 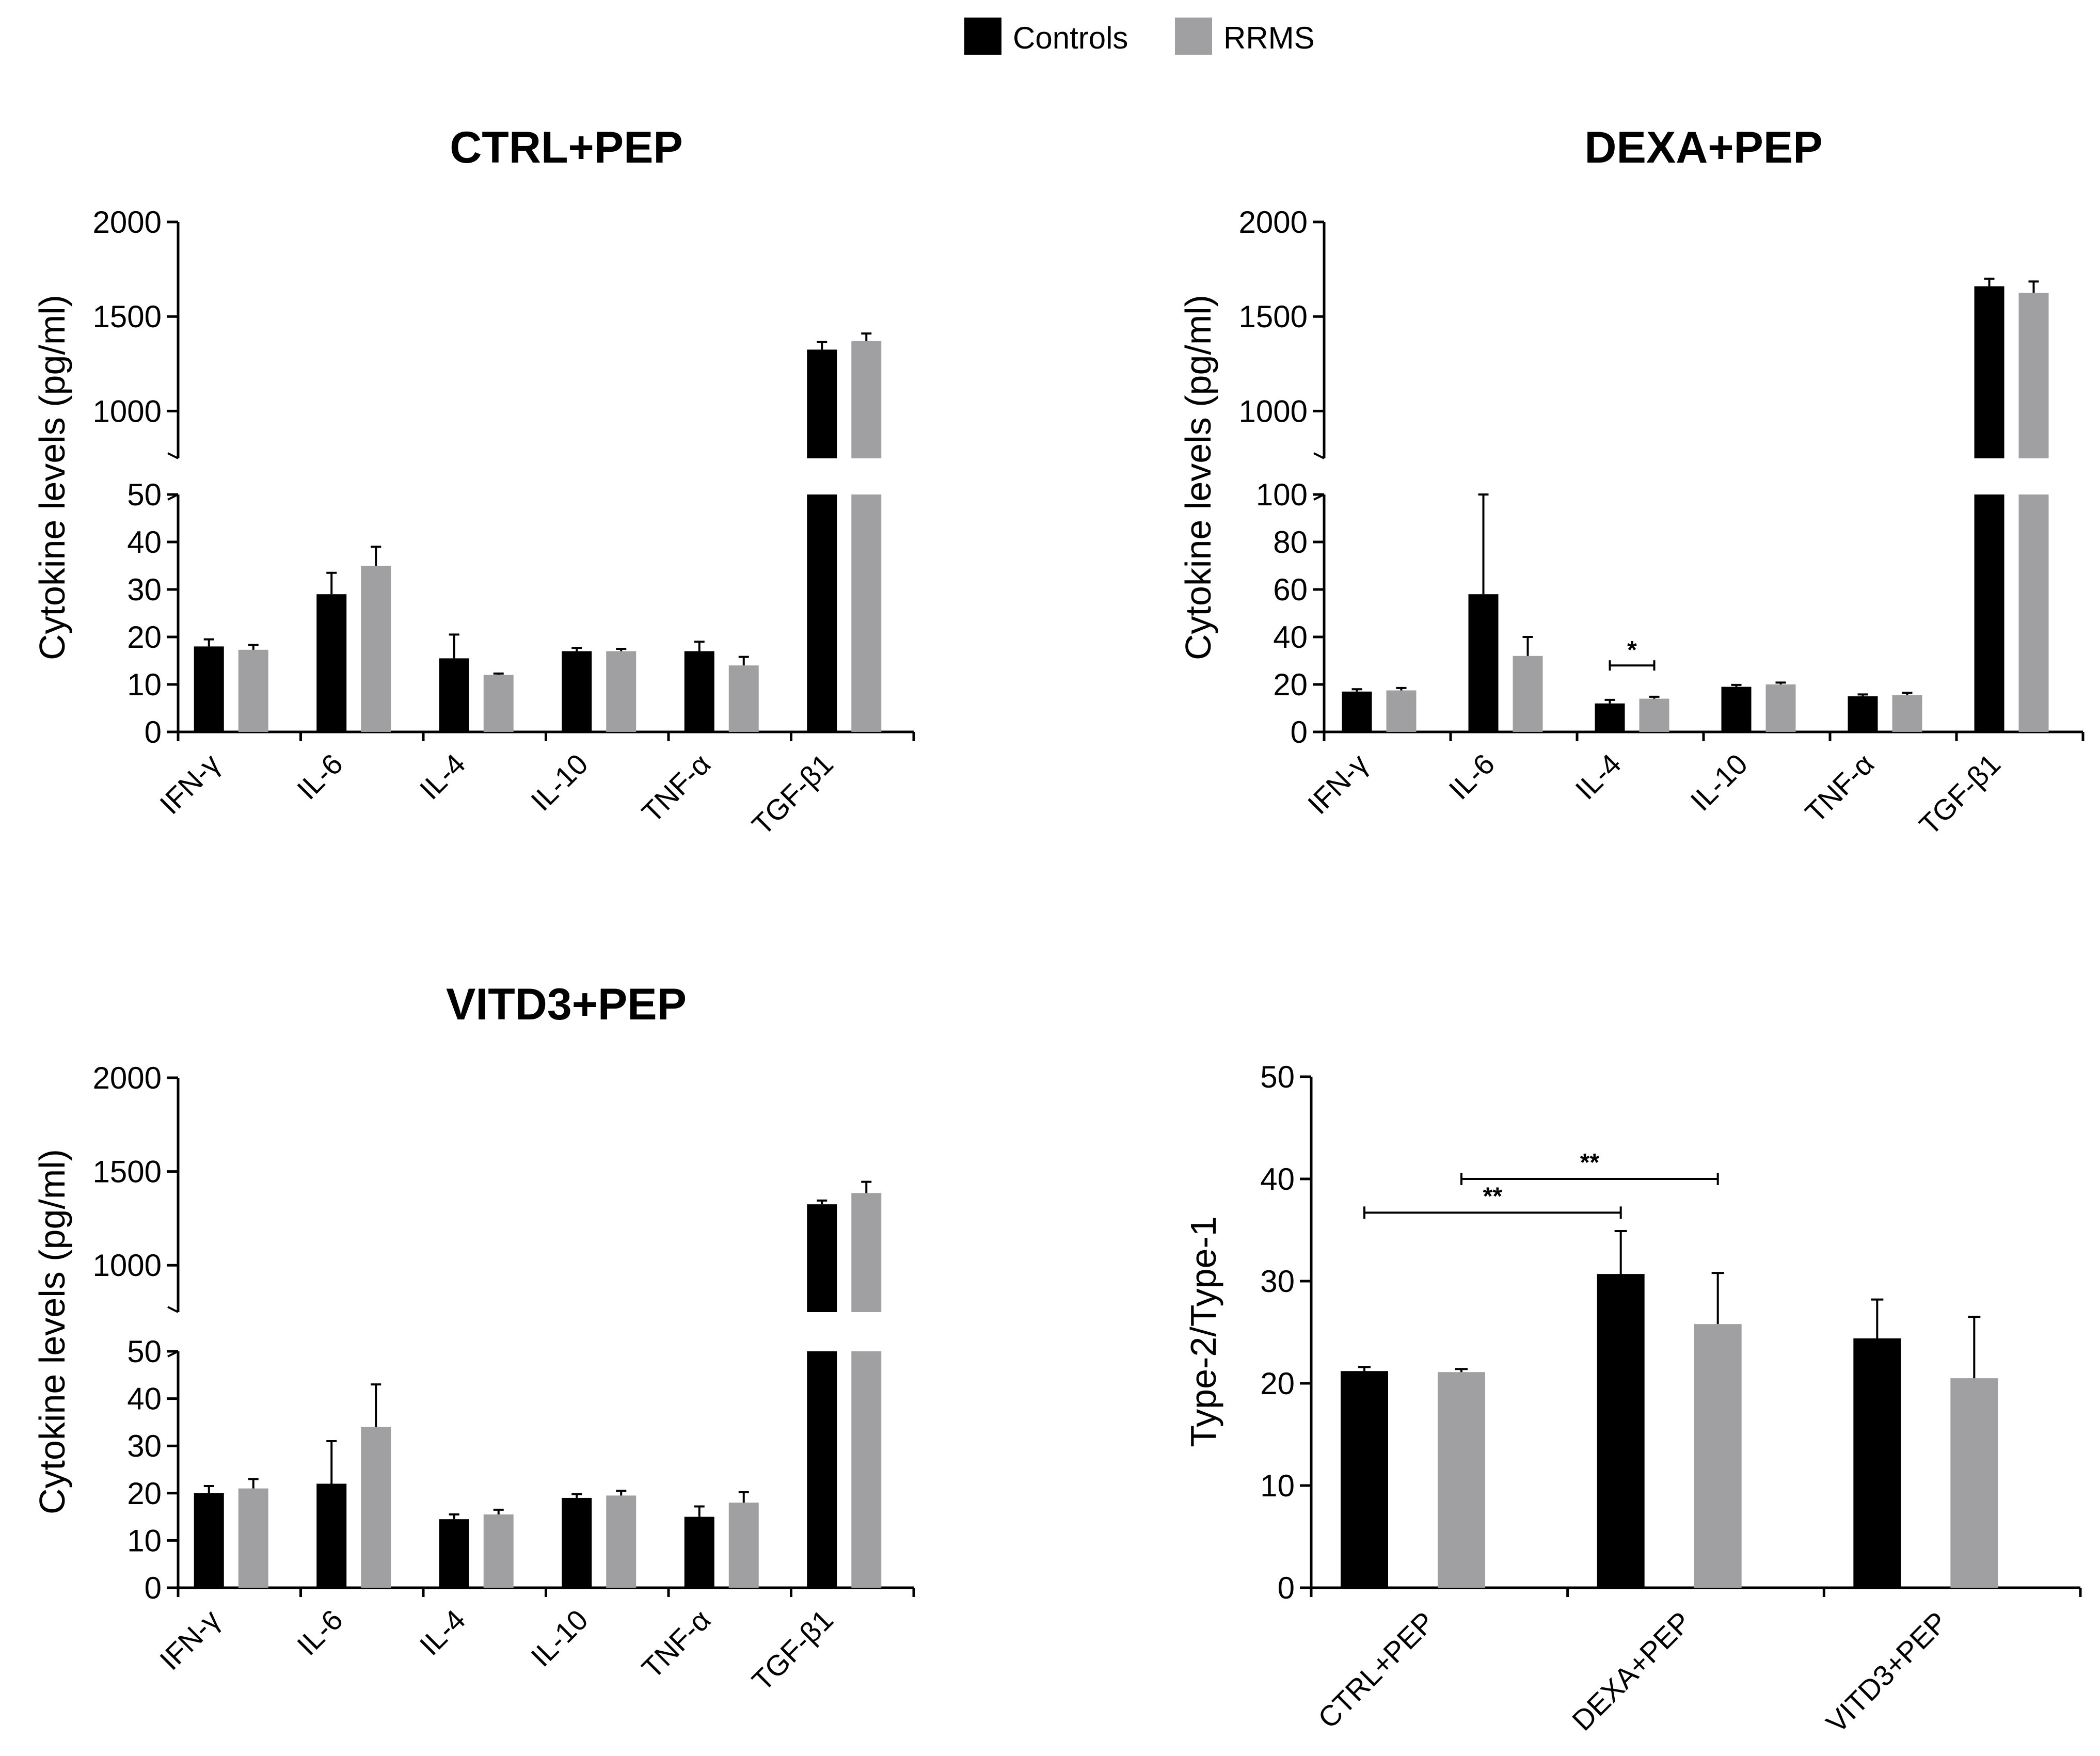 I want to click on category-label: DEXA+PEP, so click(x=1631, y=1671).